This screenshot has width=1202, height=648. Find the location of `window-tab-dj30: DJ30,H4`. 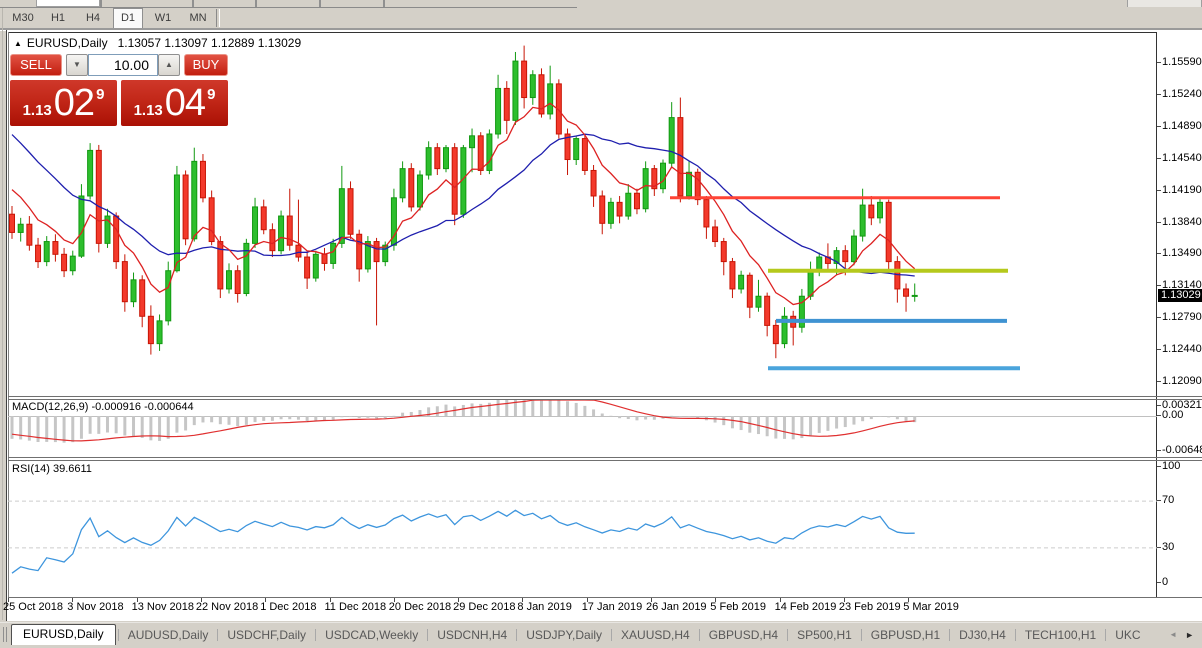

window-tab-dj30: DJ30,H4 is located at coordinates (982, 634).